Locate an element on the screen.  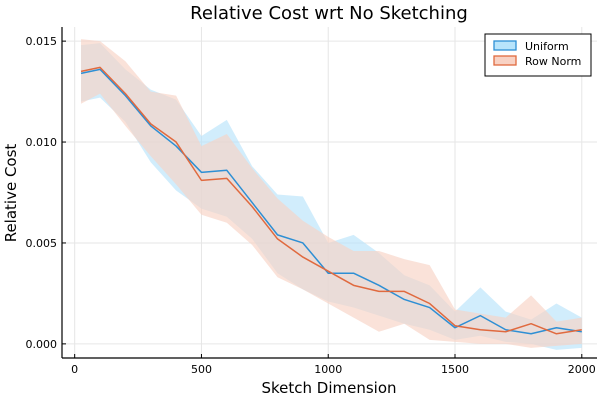
x-tick-label: 500 is located at coordinates (201, 369).